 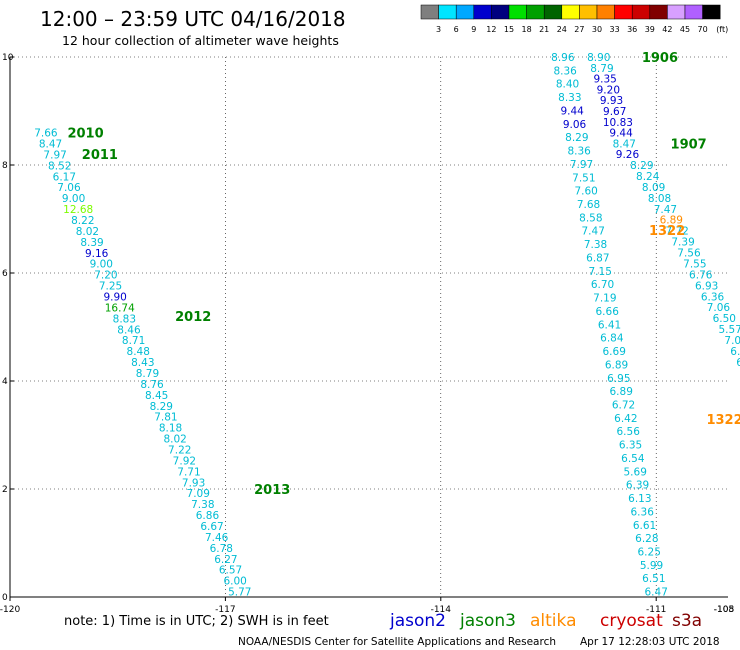 What do you see at coordinates (732, 341) in the screenshot?
I see `wave-height-value: 7.07` at bounding box center [732, 341].